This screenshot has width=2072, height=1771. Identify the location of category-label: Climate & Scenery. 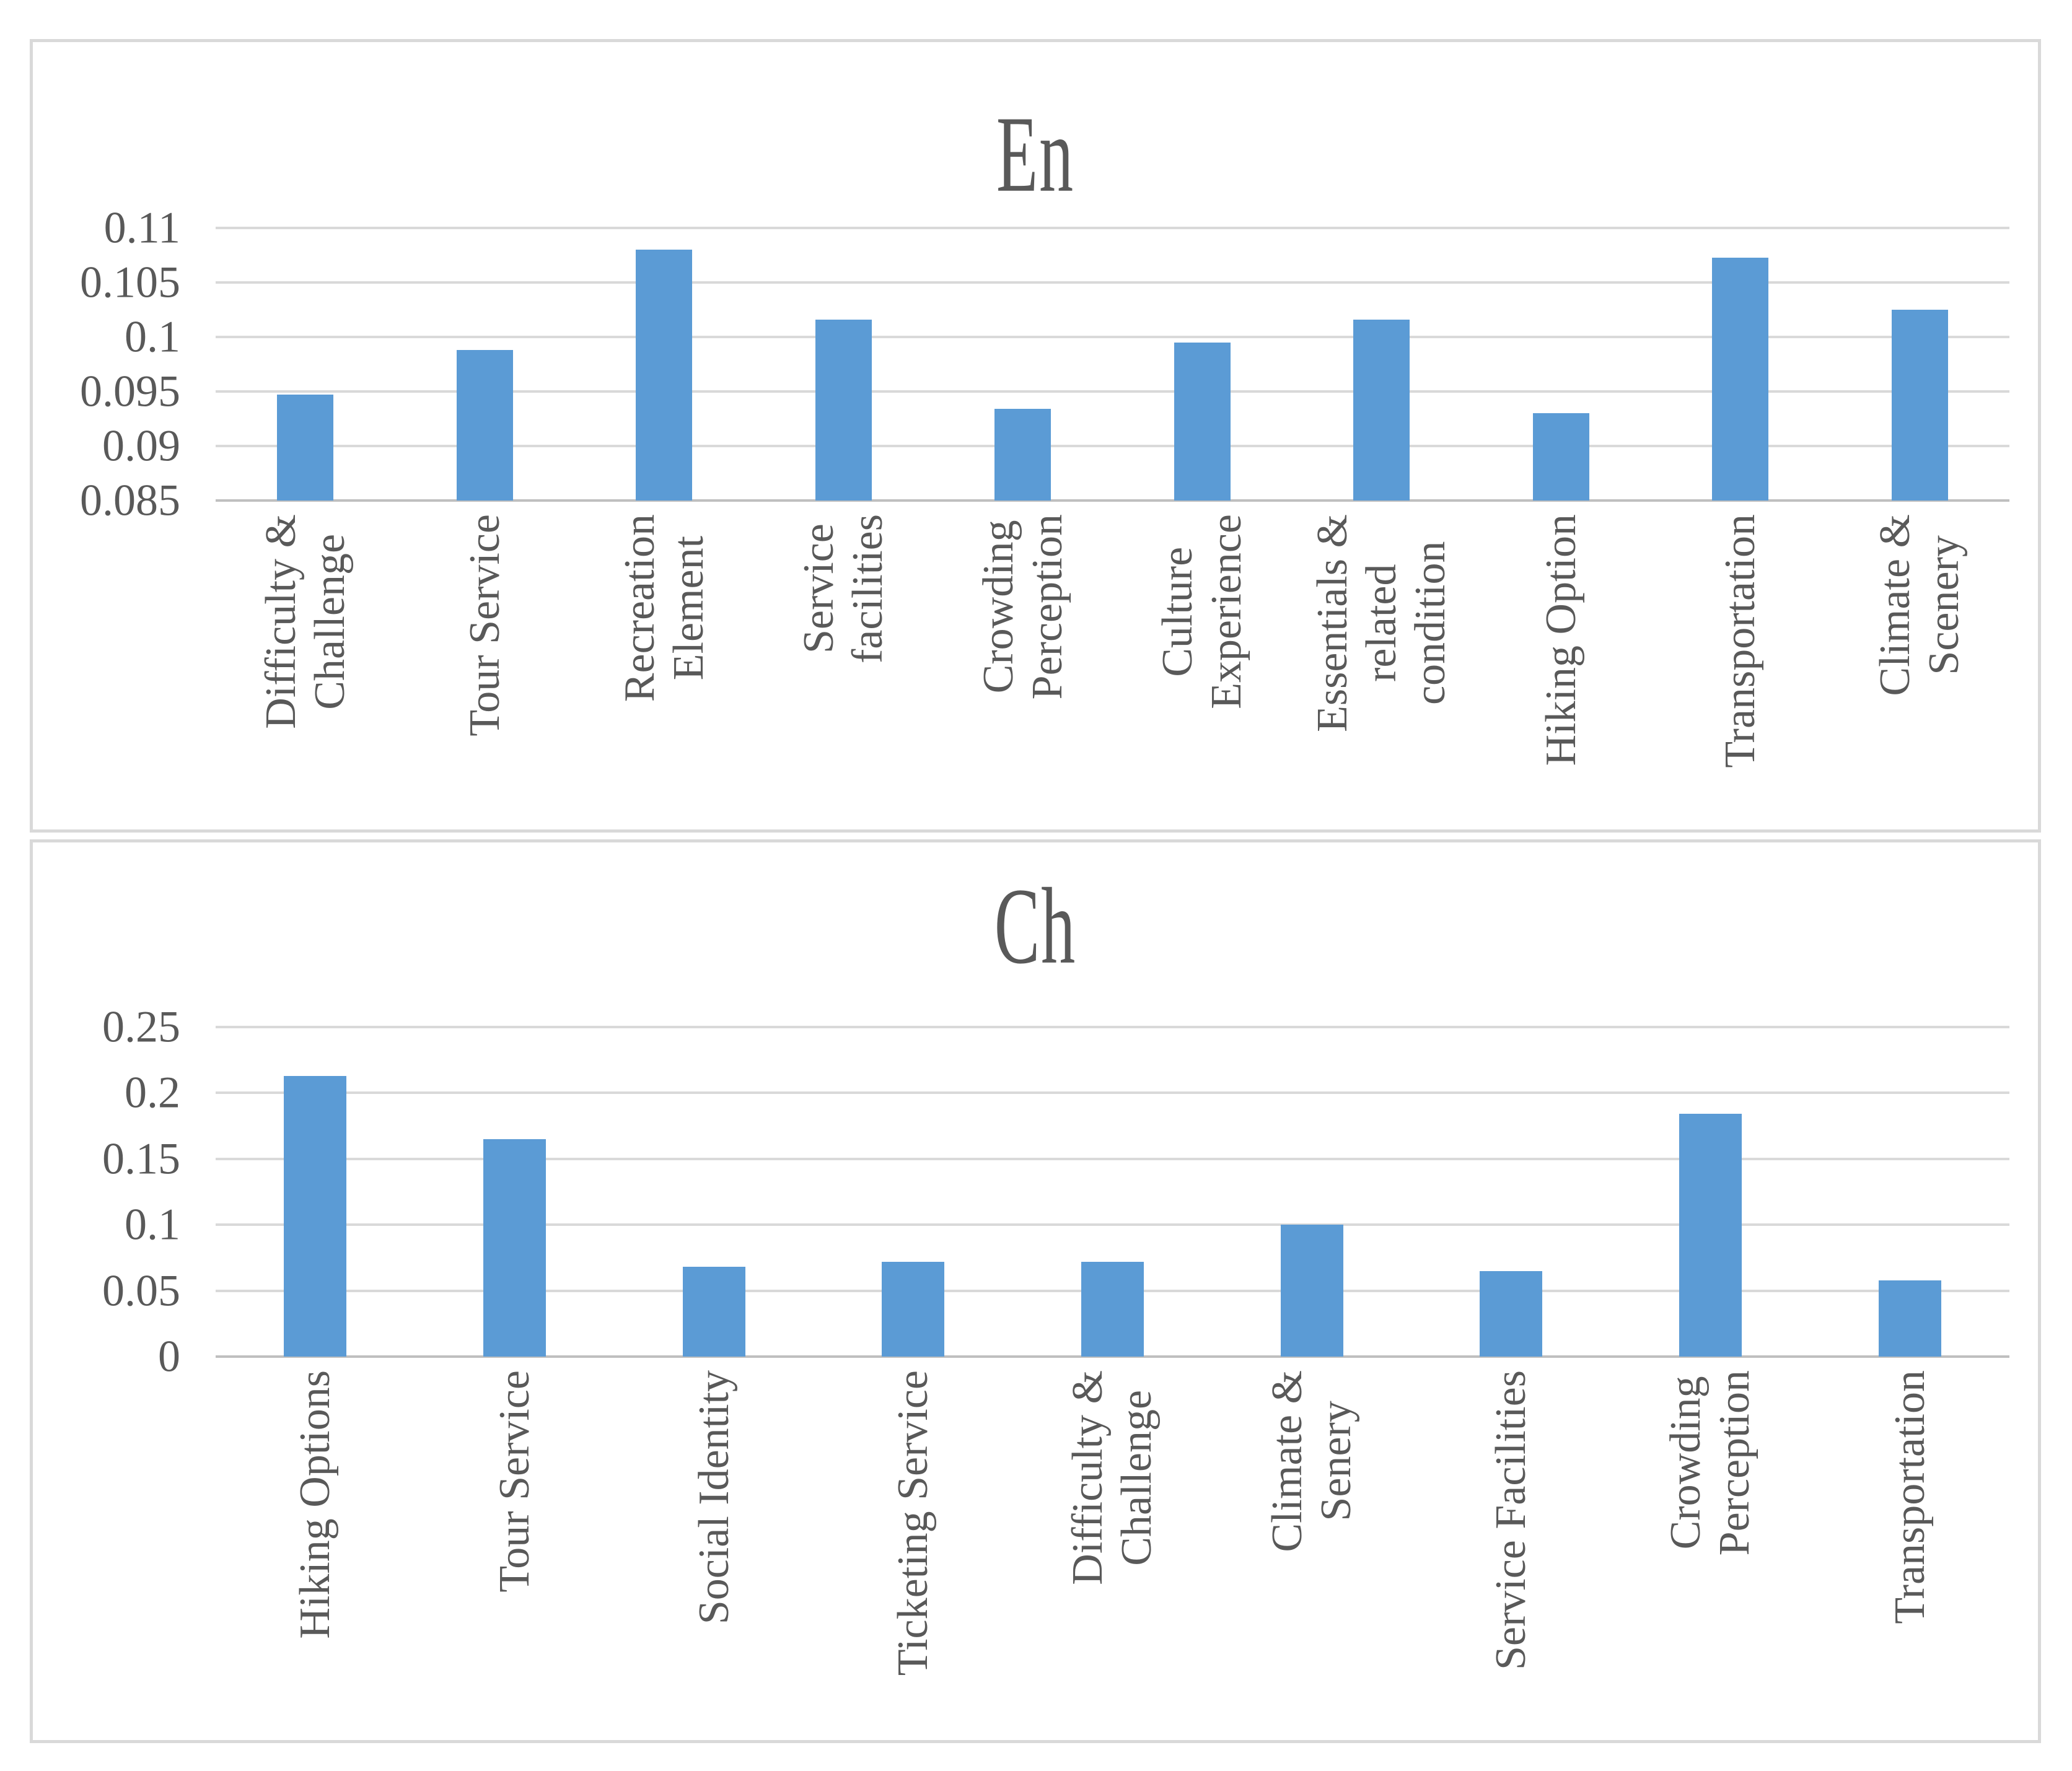
(1920, 669).